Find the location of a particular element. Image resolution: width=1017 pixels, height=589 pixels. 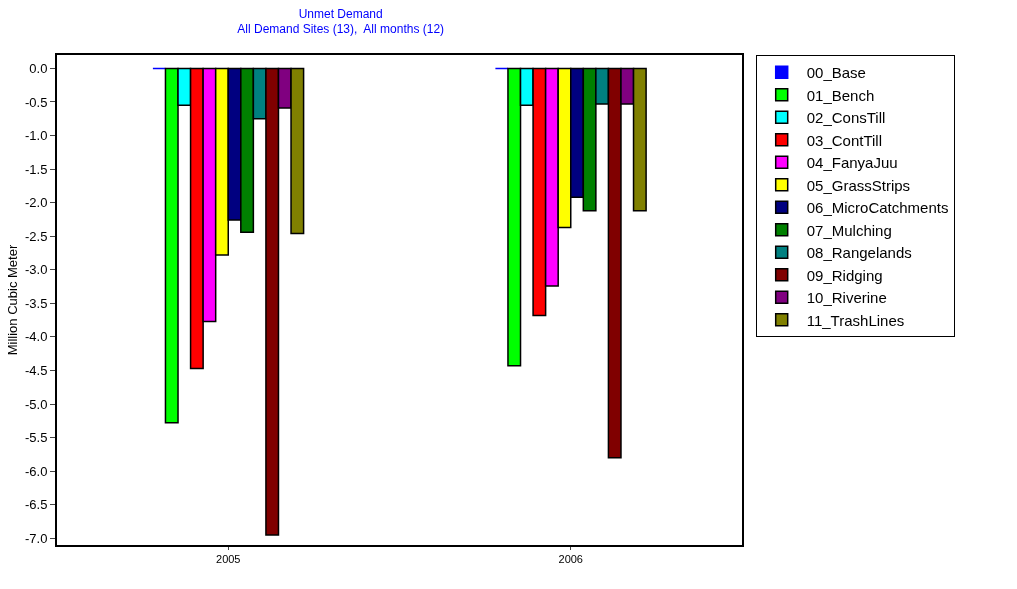

y-tick-label: -3.5 is located at coordinates (36, 303).